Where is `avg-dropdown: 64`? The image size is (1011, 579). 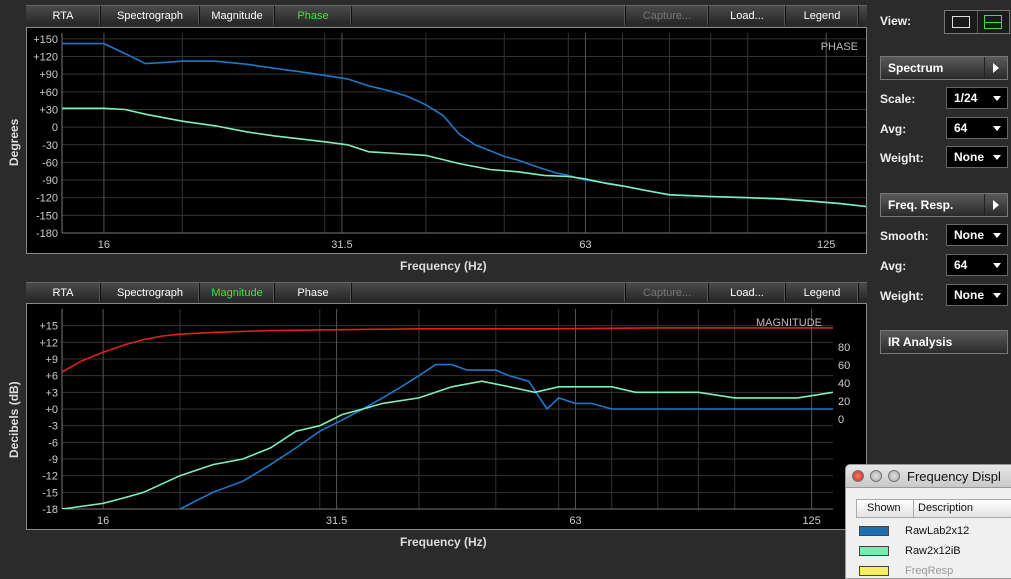 avg-dropdown: 64 is located at coordinates (977, 128).